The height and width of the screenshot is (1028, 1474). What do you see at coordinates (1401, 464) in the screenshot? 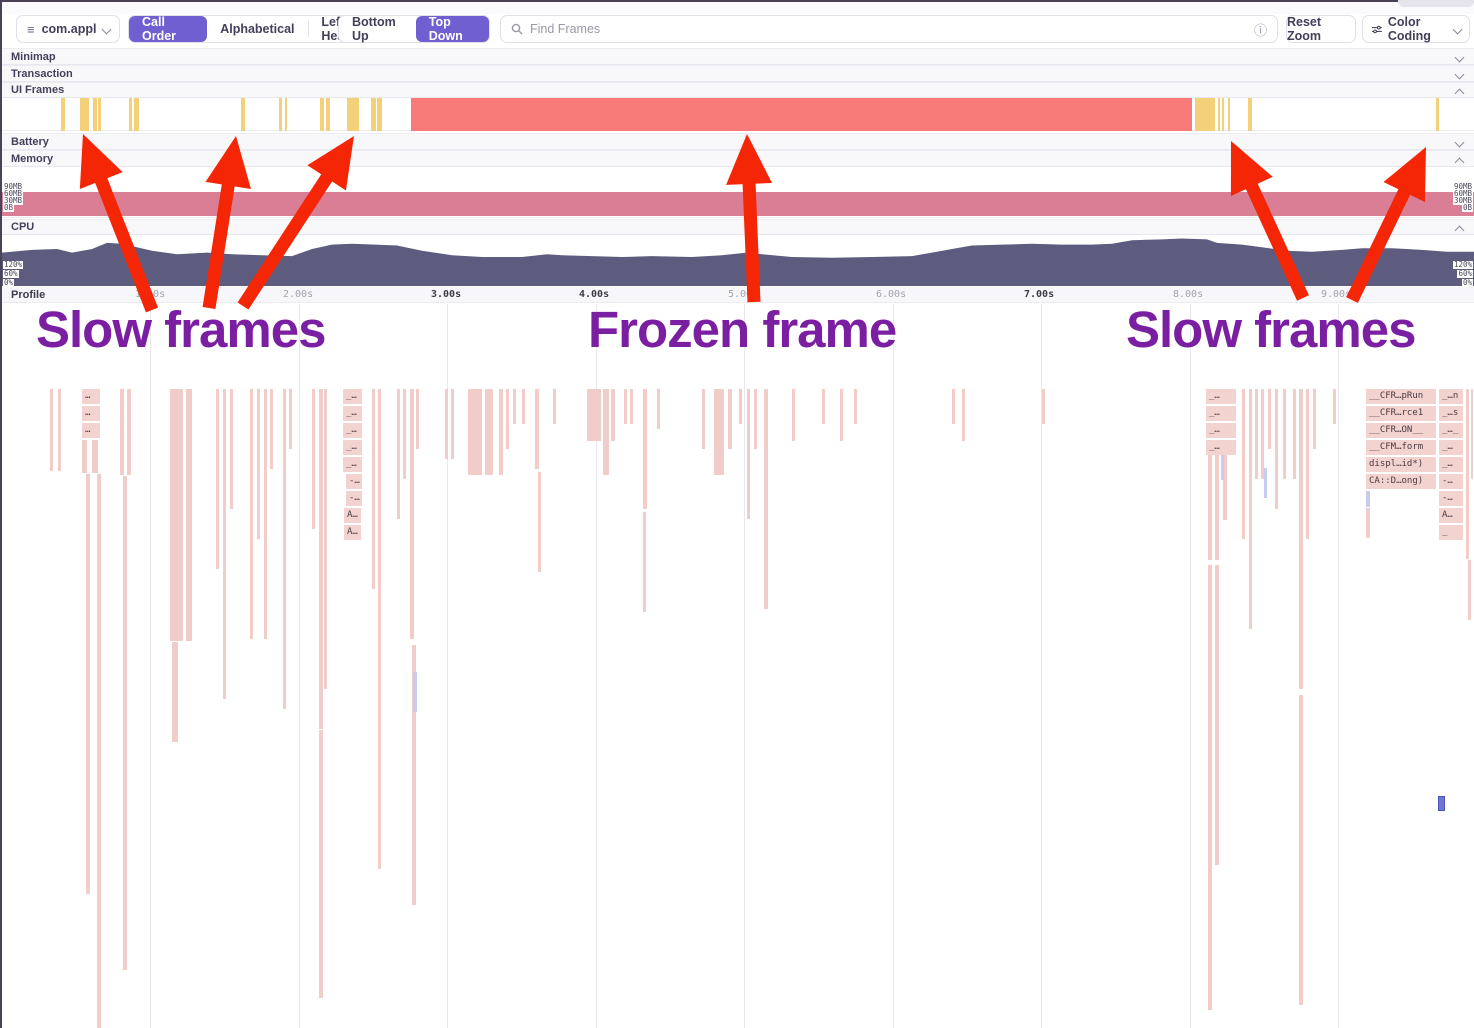
I see `flame-frame-labeled: displ…id*)` at bounding box center [1401, 464].